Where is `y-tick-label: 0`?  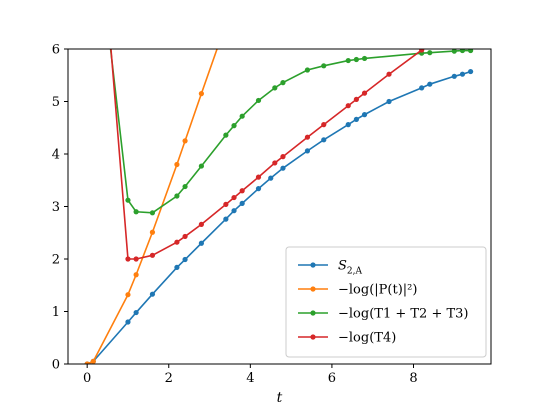 y-tick-label: 0 is located at coordinates (56, 365).